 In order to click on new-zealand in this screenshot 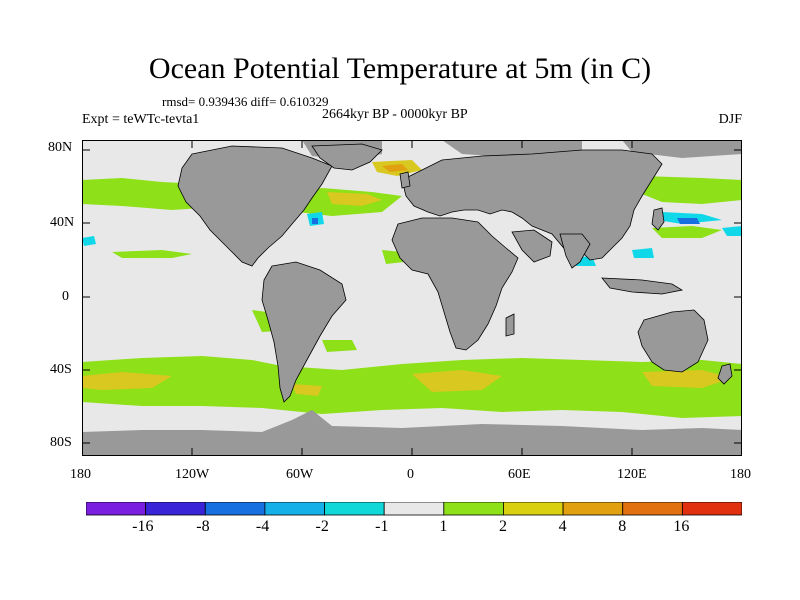, I will do `click(725, 374)`.